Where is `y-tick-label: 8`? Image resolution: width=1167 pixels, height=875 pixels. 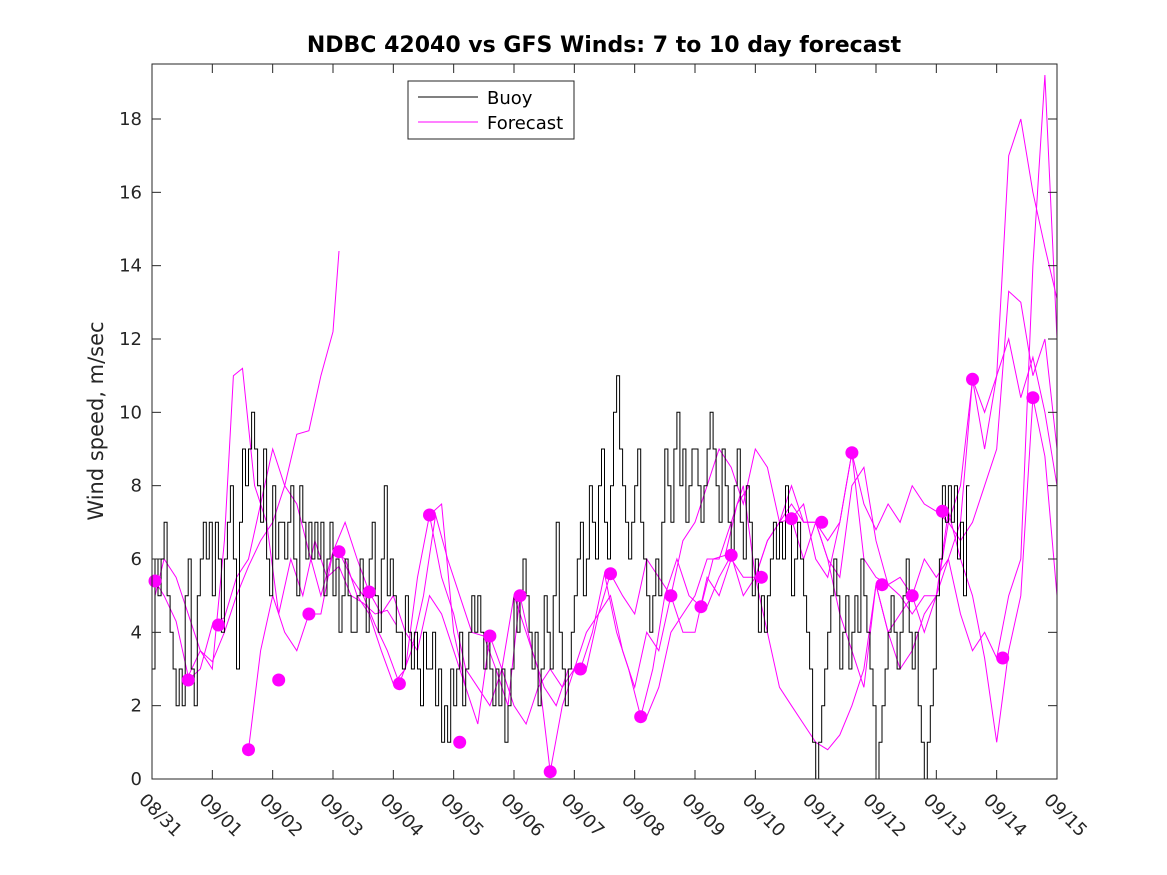
y-tick-label: 8 is located at coordinates (136, 486).